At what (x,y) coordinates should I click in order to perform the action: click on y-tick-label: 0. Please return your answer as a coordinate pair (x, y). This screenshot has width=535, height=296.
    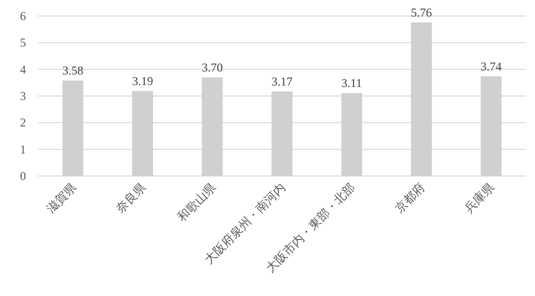
    Looking at the image, I should click on (23, 176).